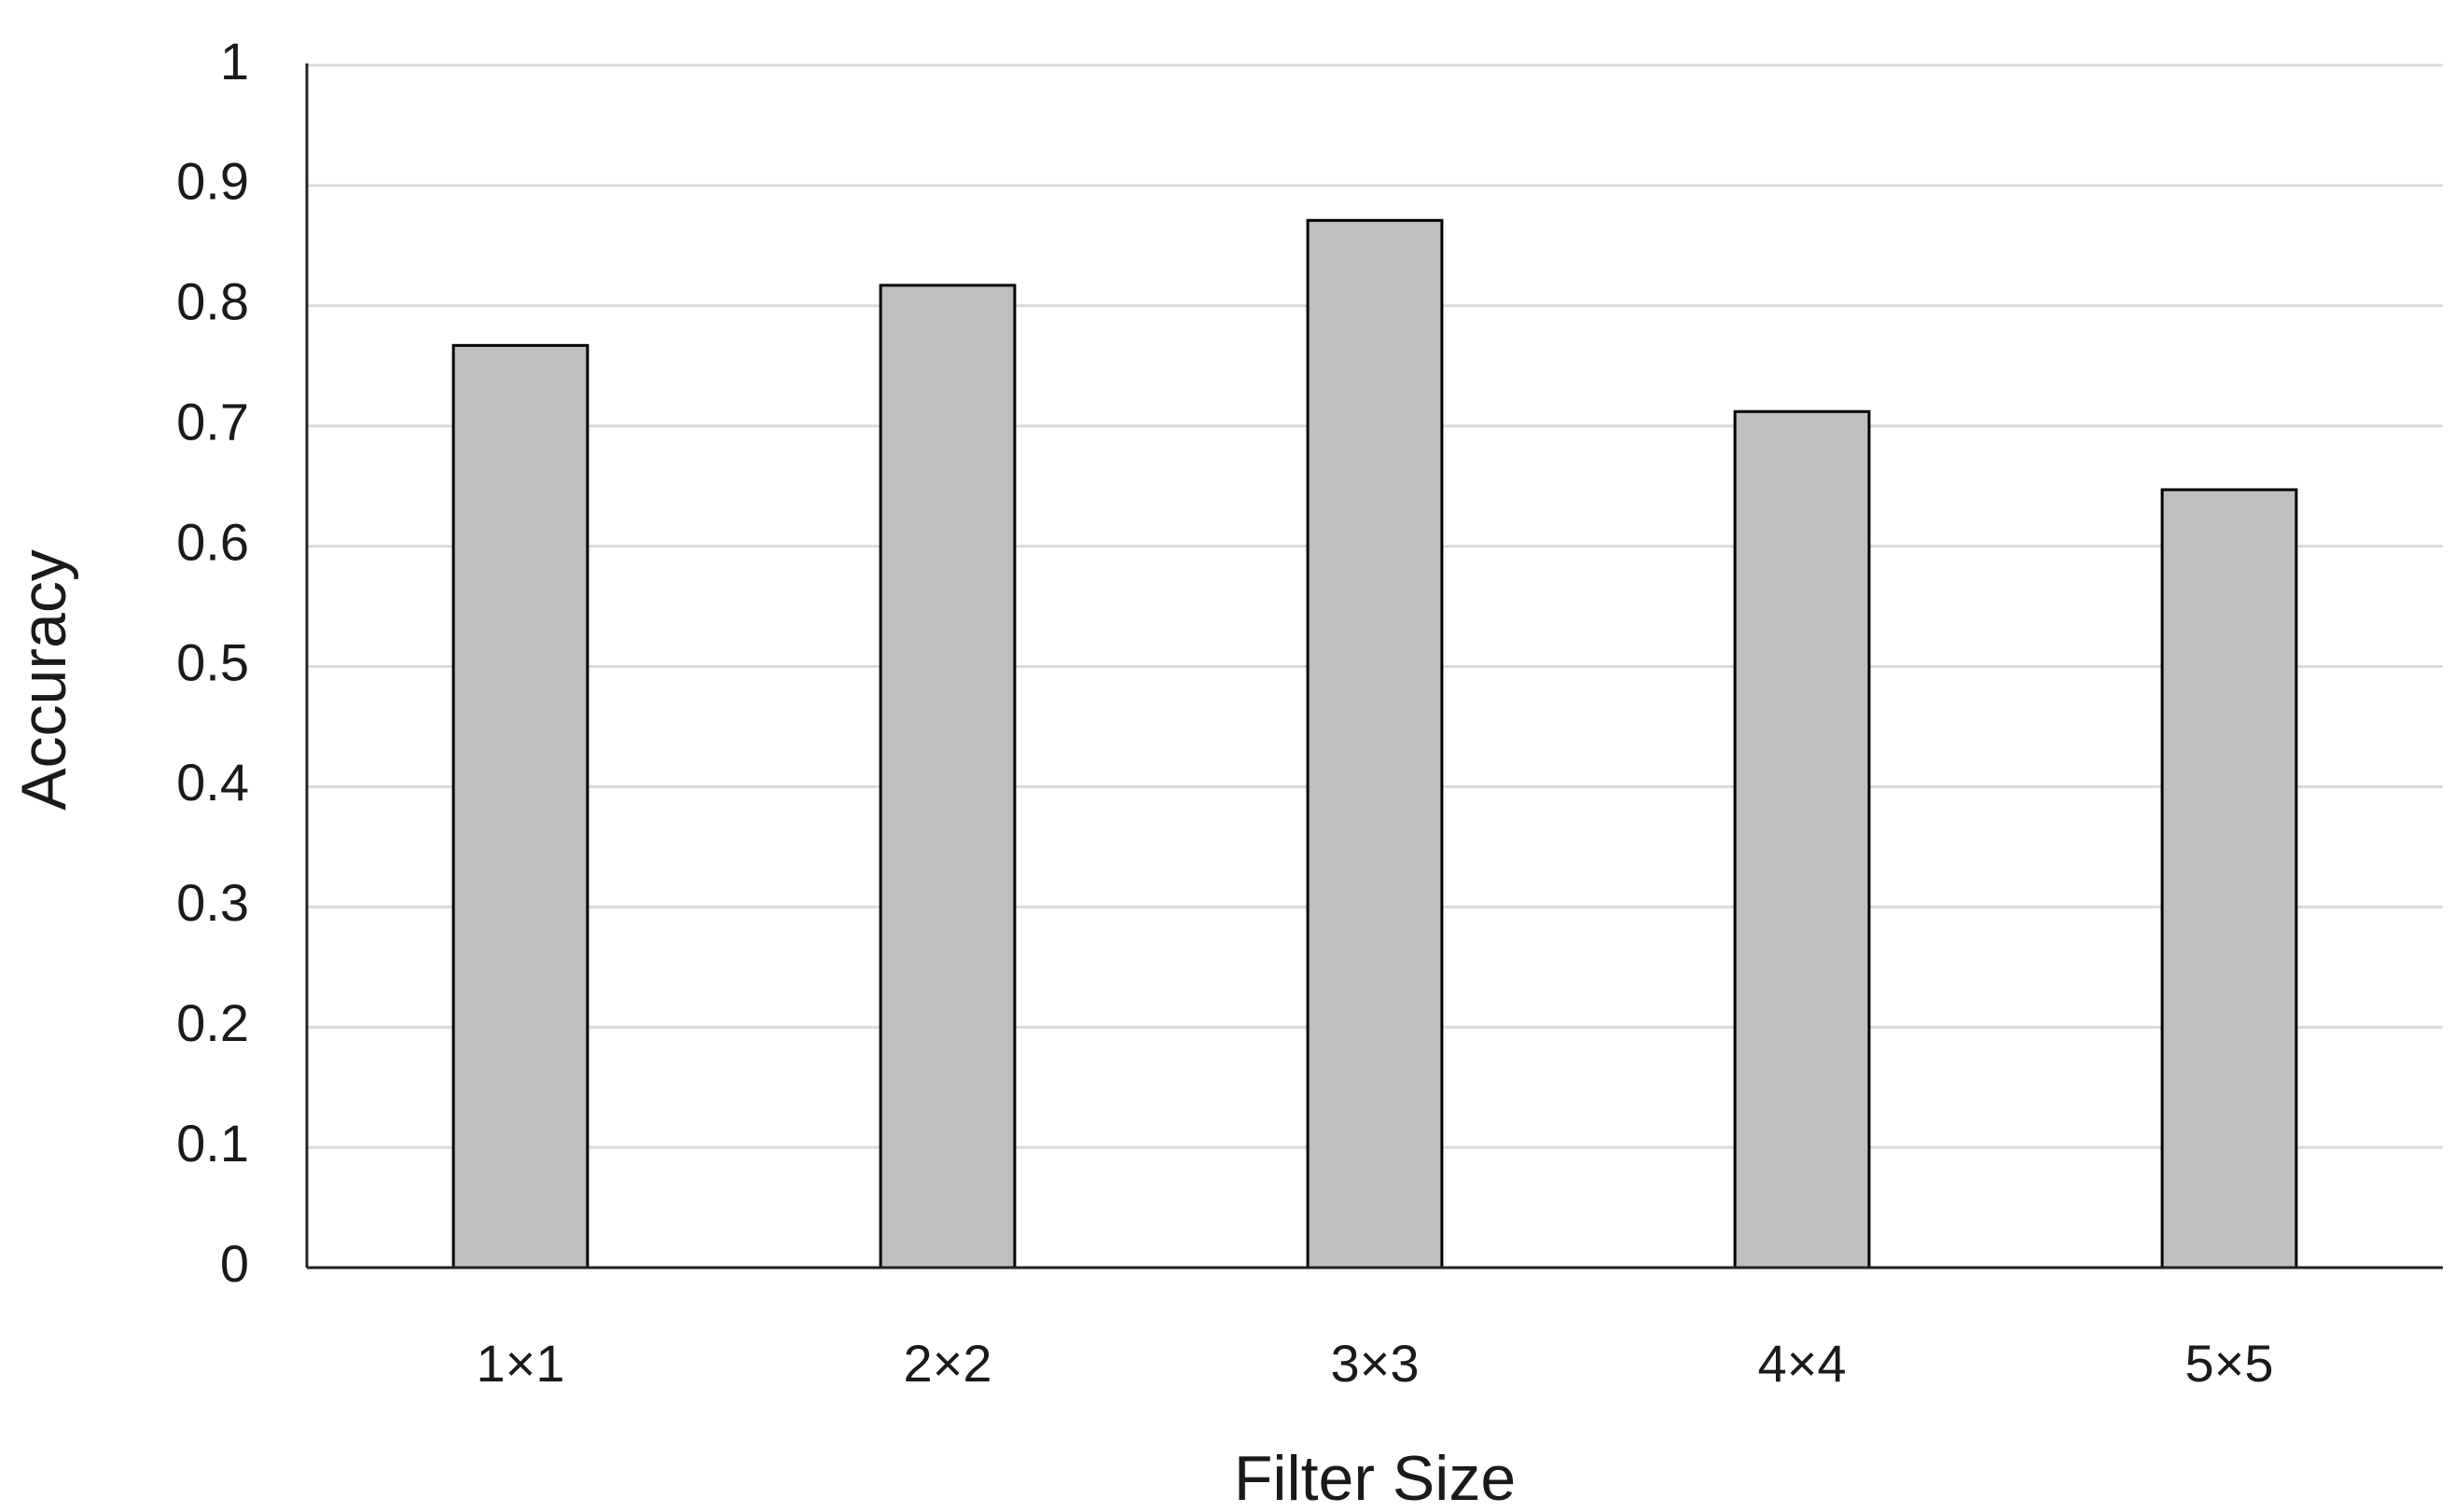 The width and height of the screenshot is (2454, 1512). Describe the element at coordinates (212, 421) in the screenshot. I see `y-tick-label: 0.7` at that location.